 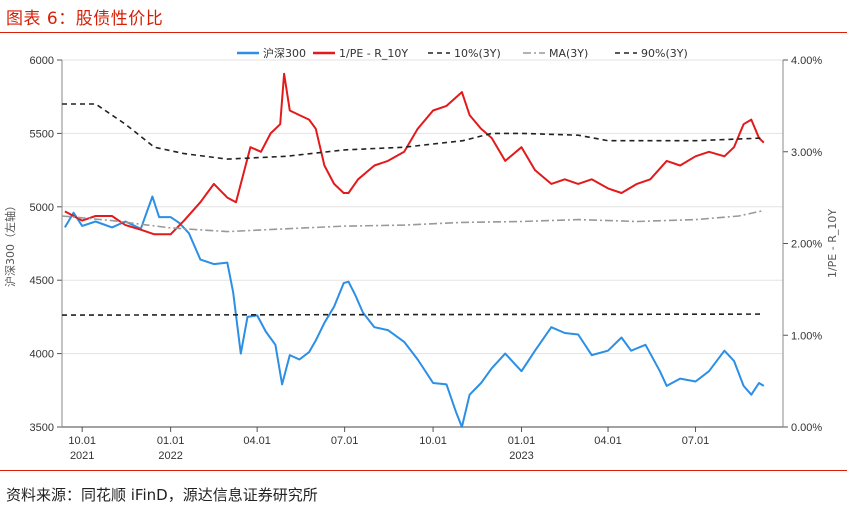 I want to click on y-right-tick-label: 1.00%, so click(x=806, y=336).